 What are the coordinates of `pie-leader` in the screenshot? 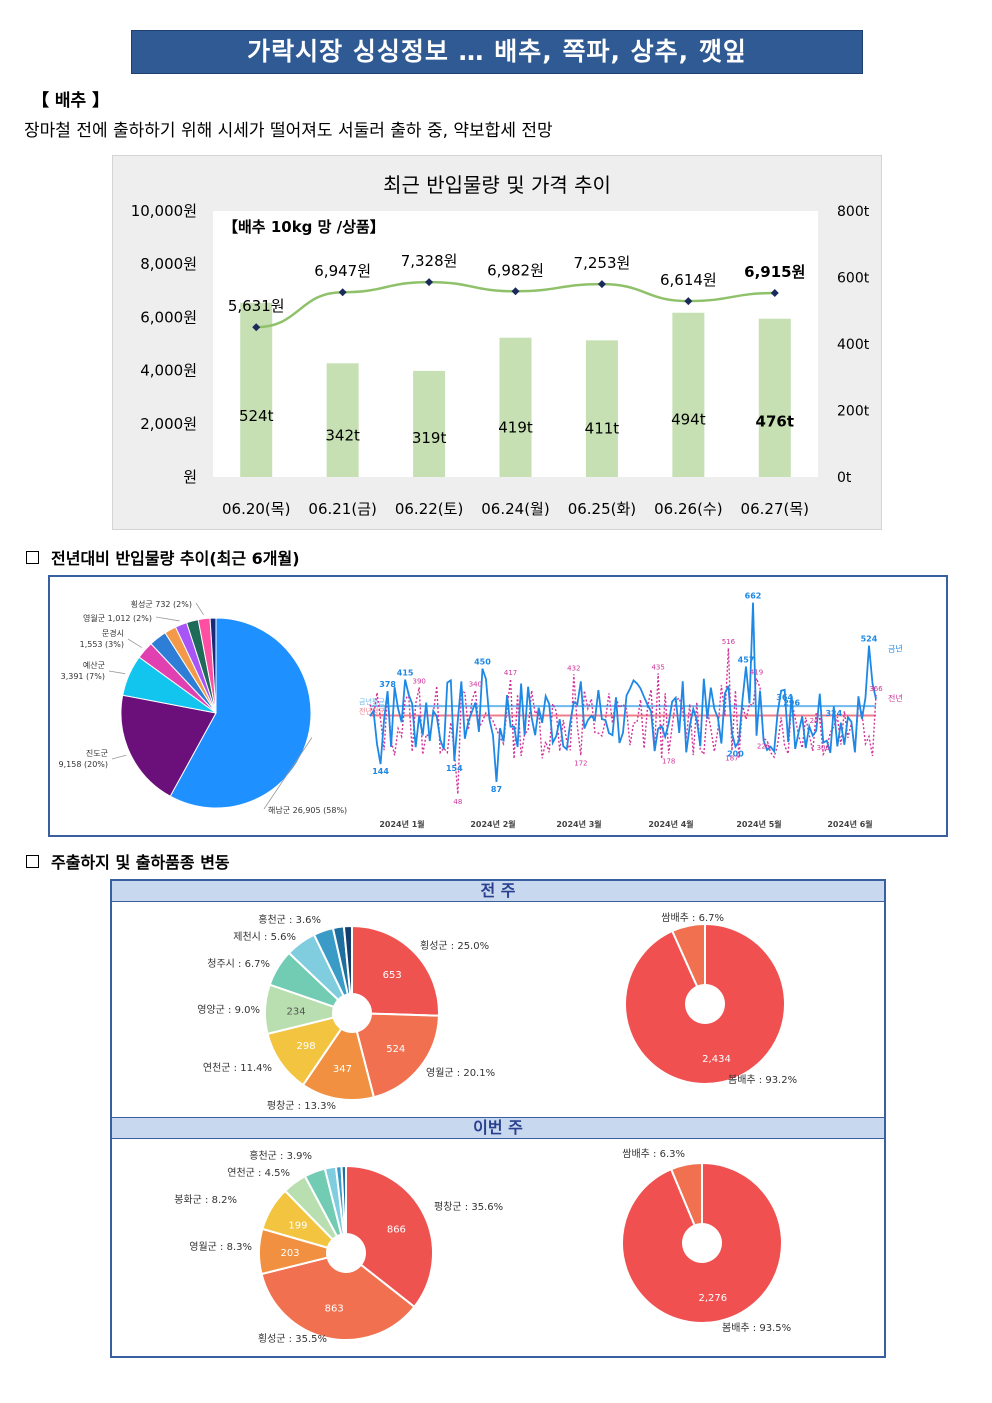 It's located at (134, 643).